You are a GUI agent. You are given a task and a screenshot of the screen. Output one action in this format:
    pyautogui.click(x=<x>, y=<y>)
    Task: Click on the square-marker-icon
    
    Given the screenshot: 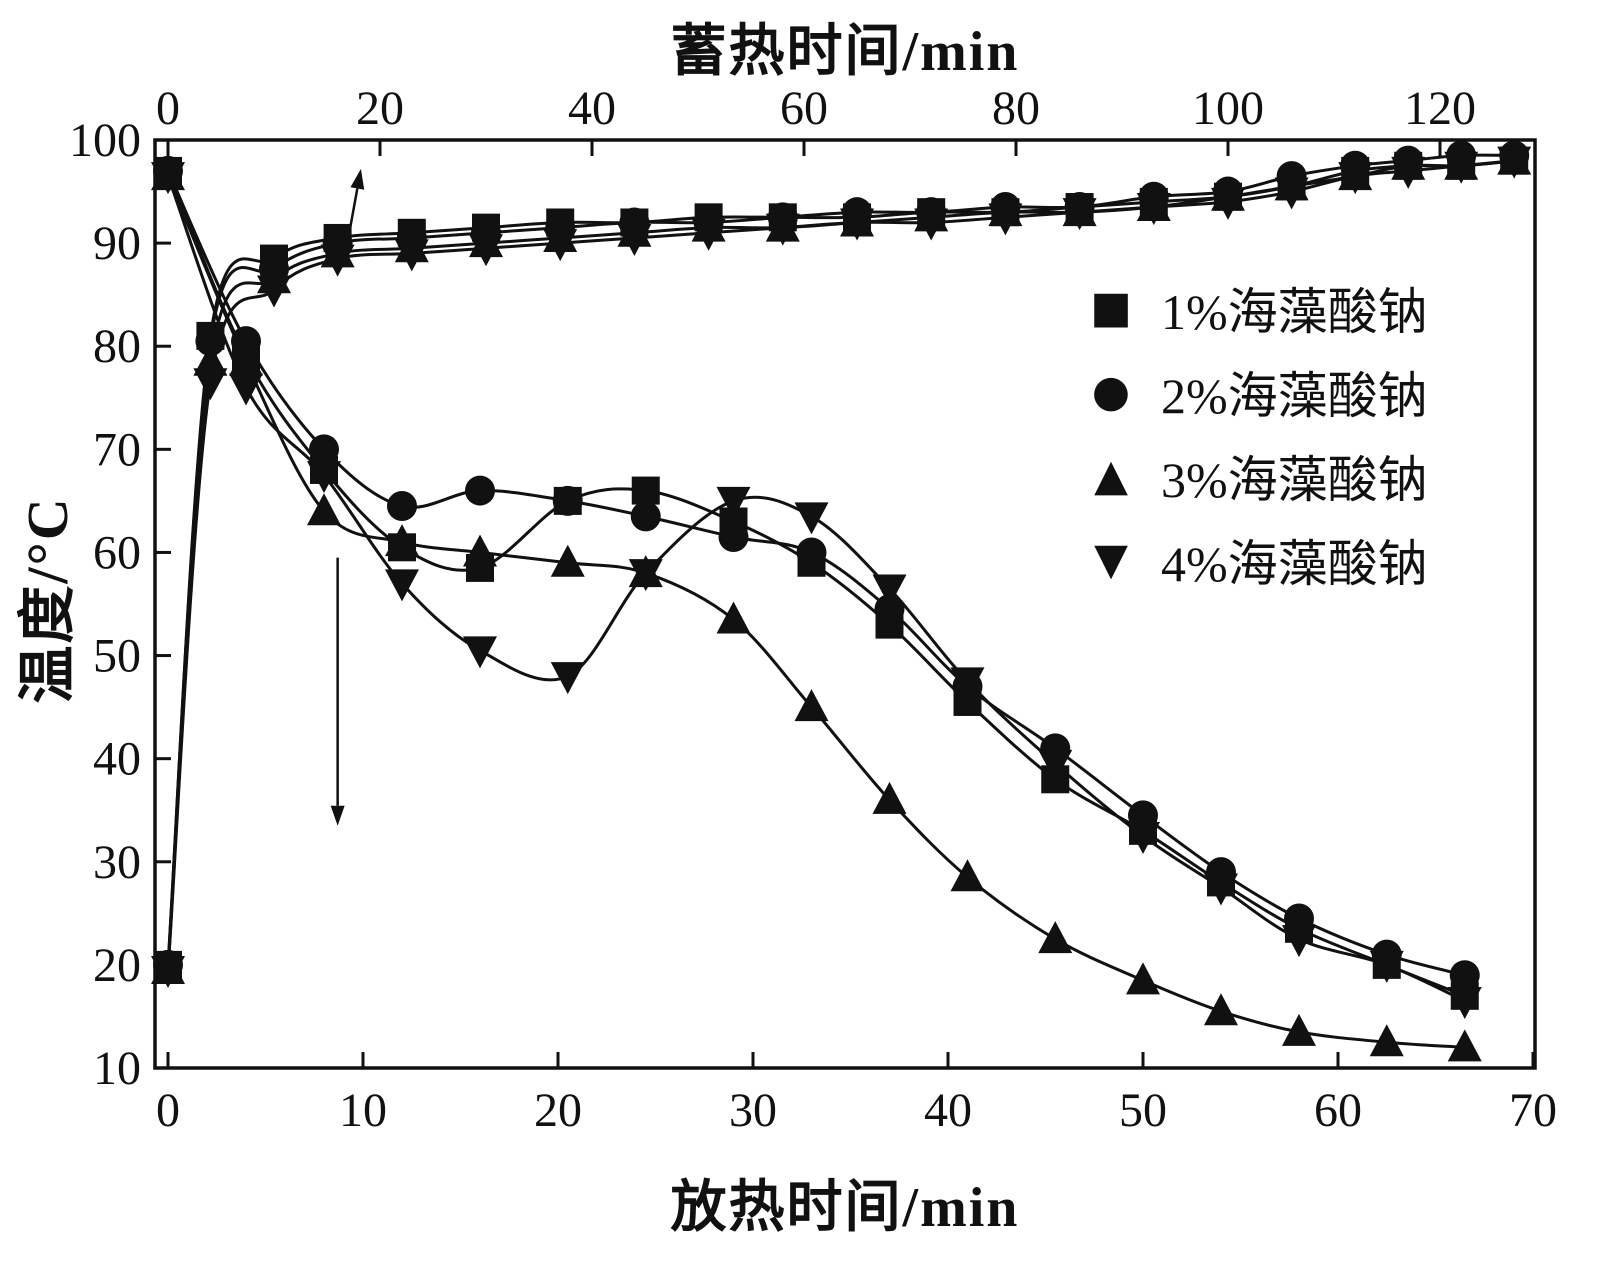 What is the action you would take?
    pyautogui.click(x=645, y=490)
    